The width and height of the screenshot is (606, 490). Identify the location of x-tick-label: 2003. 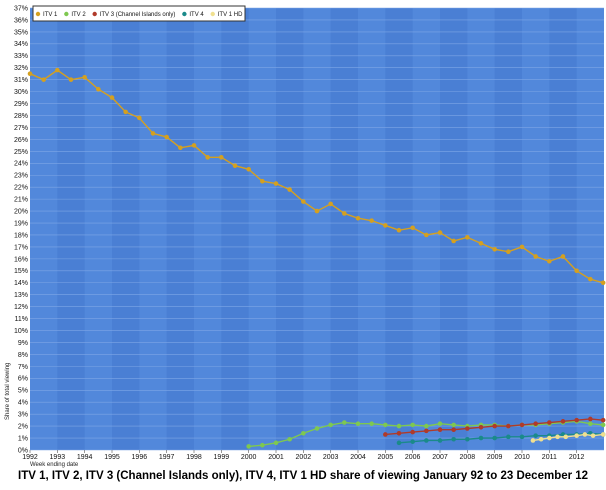
(331, 457).